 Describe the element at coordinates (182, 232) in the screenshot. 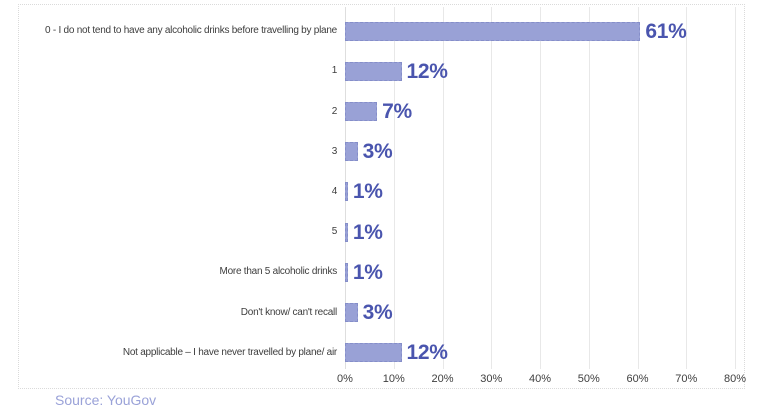

I see `category-cell: 5` at that location.